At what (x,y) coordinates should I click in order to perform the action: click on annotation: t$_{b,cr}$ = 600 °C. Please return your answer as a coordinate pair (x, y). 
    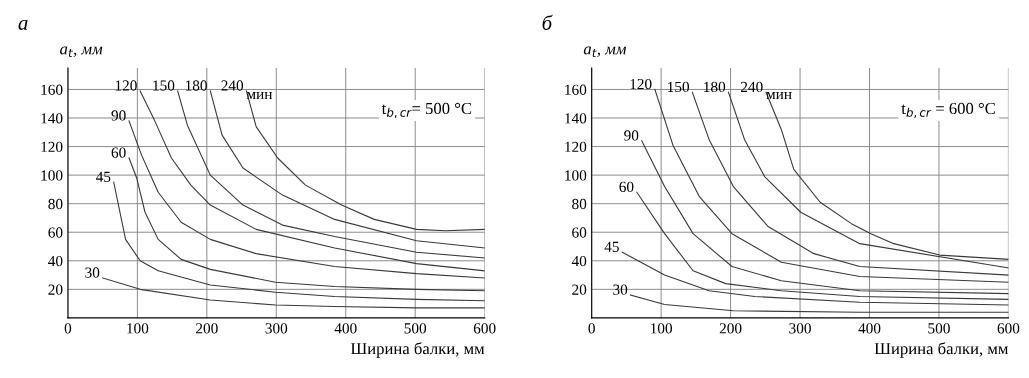
    Looking at the image, I should click on (948, 110).